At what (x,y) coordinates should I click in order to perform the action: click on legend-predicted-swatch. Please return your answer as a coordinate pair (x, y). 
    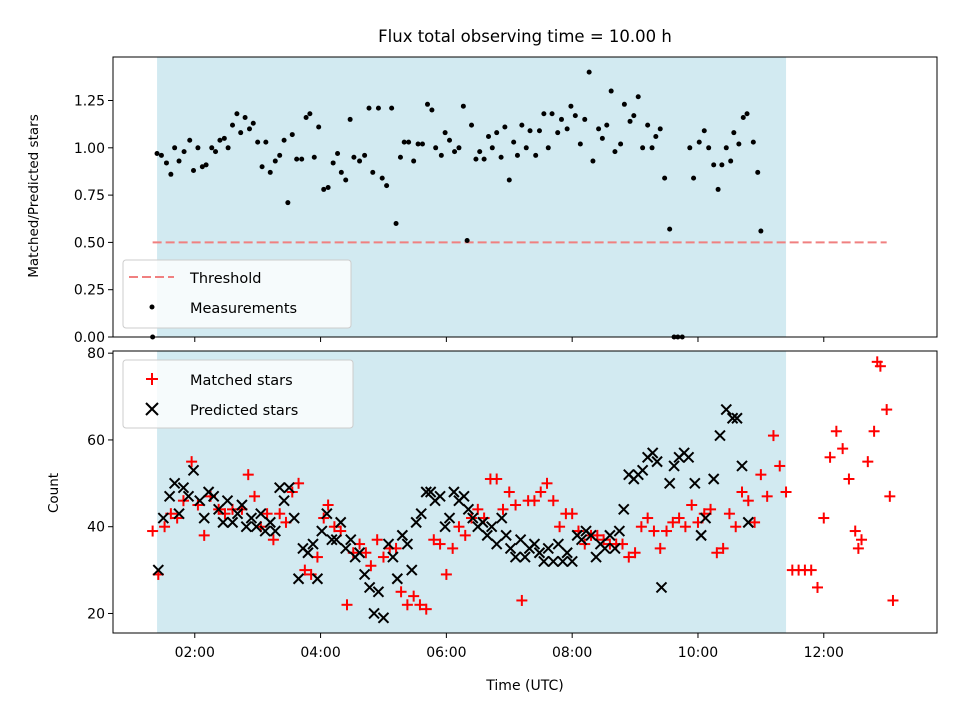
    Looking at the image, I should click on (152, 409).